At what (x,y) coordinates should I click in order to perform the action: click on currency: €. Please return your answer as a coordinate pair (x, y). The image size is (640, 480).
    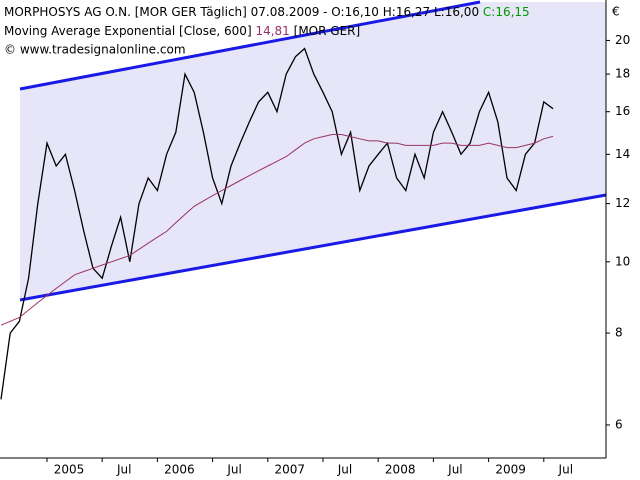
    Looking at the image, I should click on (616, 12).